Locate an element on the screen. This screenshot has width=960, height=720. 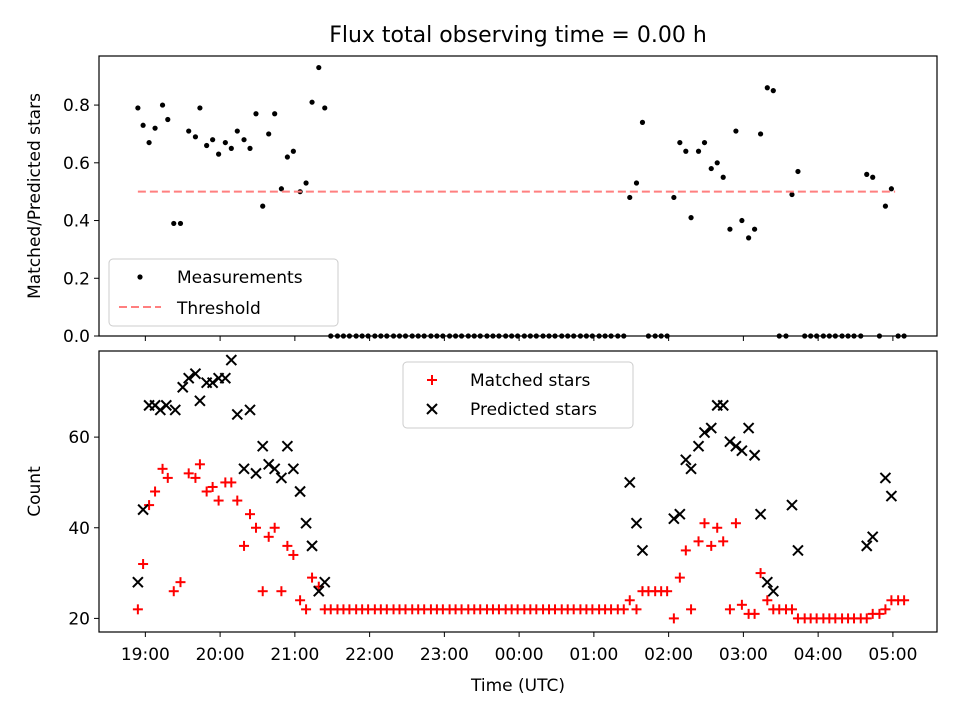
legend: Measurements Threshold is located at coordinates (223, 292).